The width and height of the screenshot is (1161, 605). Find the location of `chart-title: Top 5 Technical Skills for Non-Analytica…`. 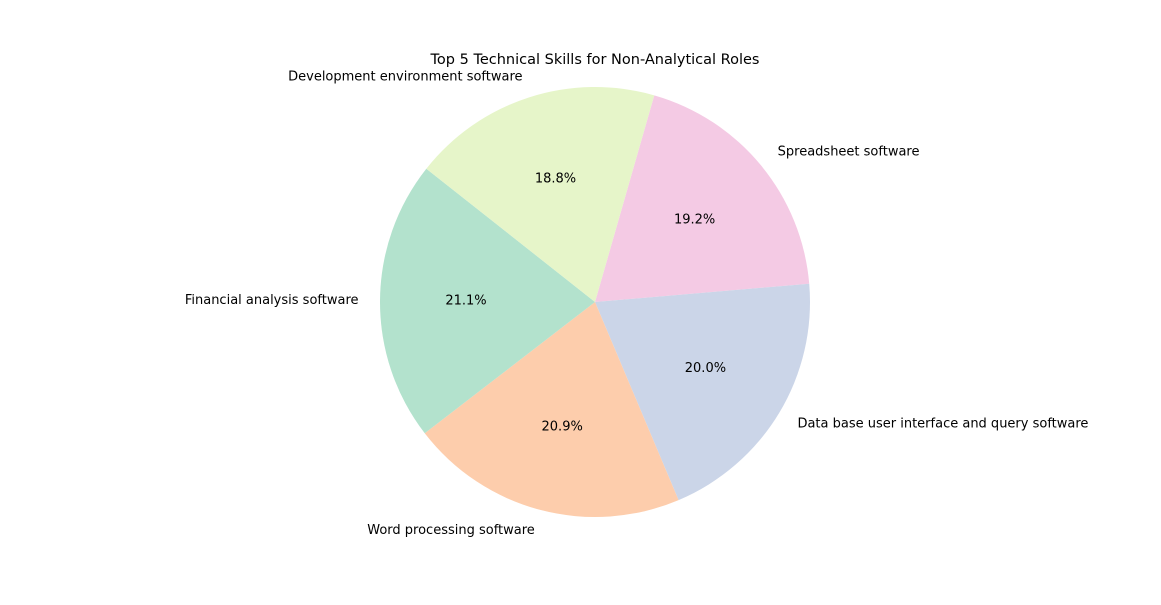

chart-title: Top 5 Technical Skills for Non-Analytica… is located at coordinates (595, 60).